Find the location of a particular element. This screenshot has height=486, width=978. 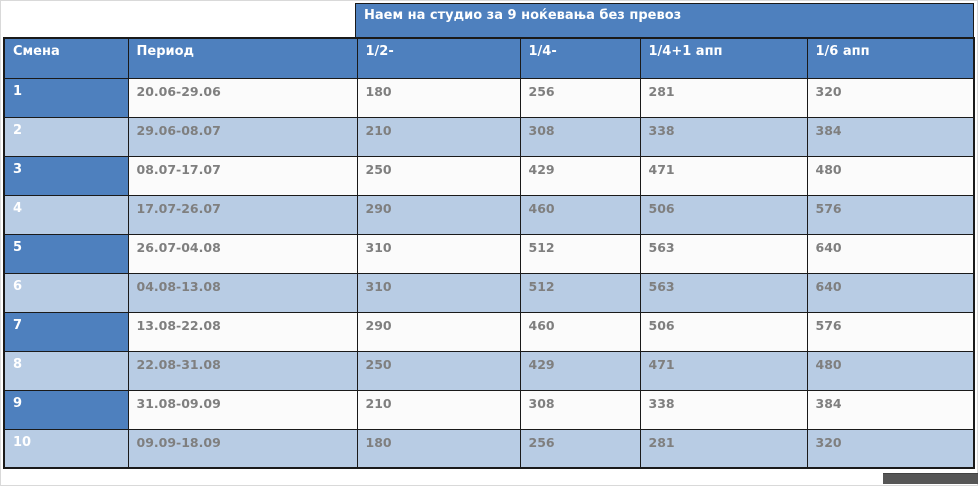

column-header-1-2: 1/2- is located at coordinates (438, 58).